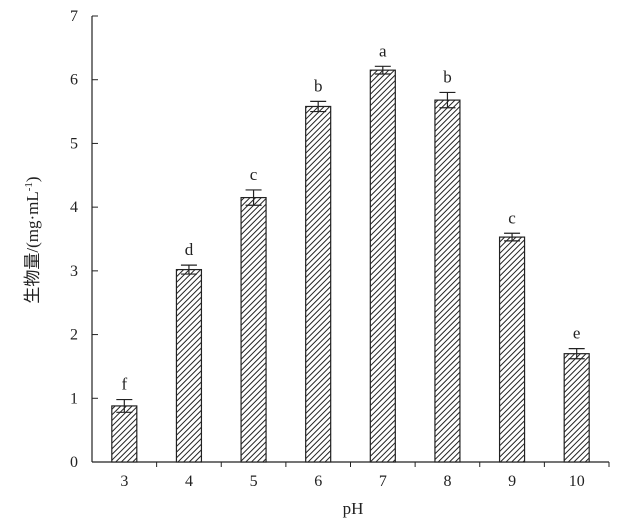 The height and width of the screenshot is (526, 621). I want to click on x-tick-label: 7, so click(383, 481).